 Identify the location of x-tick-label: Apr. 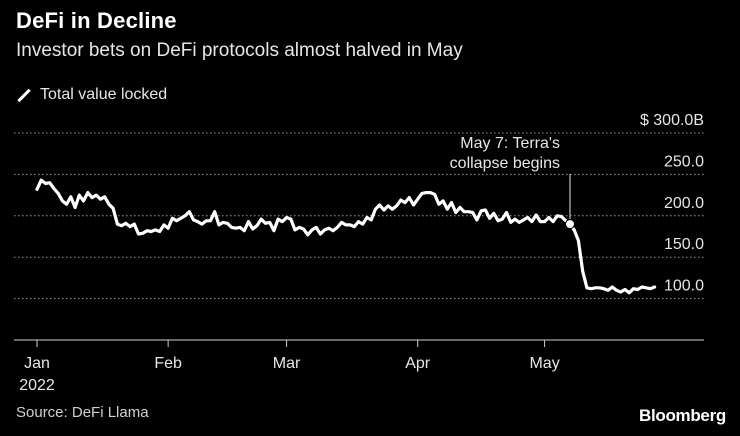
(418, 363).